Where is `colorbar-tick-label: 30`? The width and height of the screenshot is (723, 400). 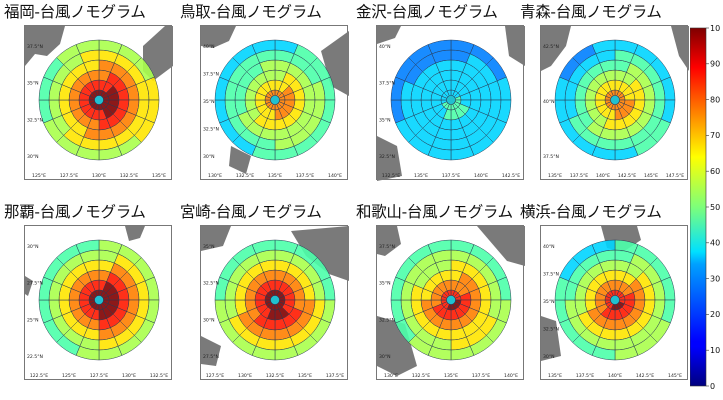
colorbar-tick-label: 30 is located at coordinates (715, 278).